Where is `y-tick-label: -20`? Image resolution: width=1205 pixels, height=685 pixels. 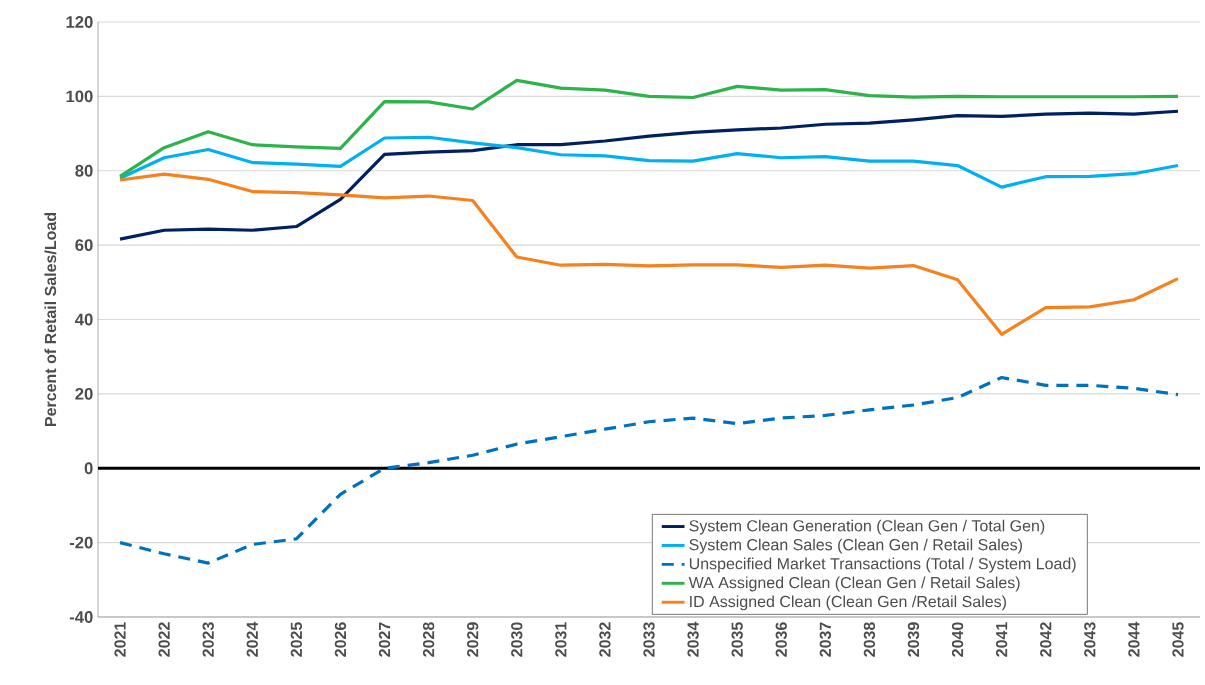
y-tick-label: -20 is located at coordinates (81, 542).